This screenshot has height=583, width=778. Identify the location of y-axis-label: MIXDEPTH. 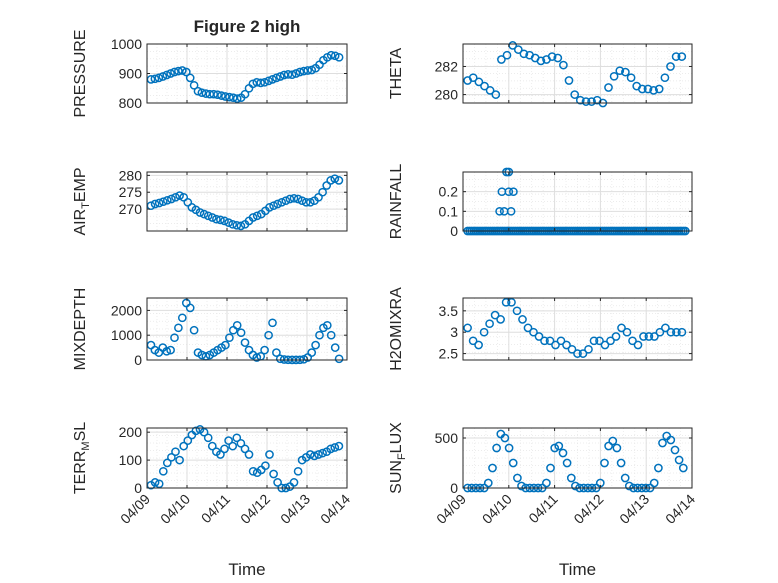
(80, 329).